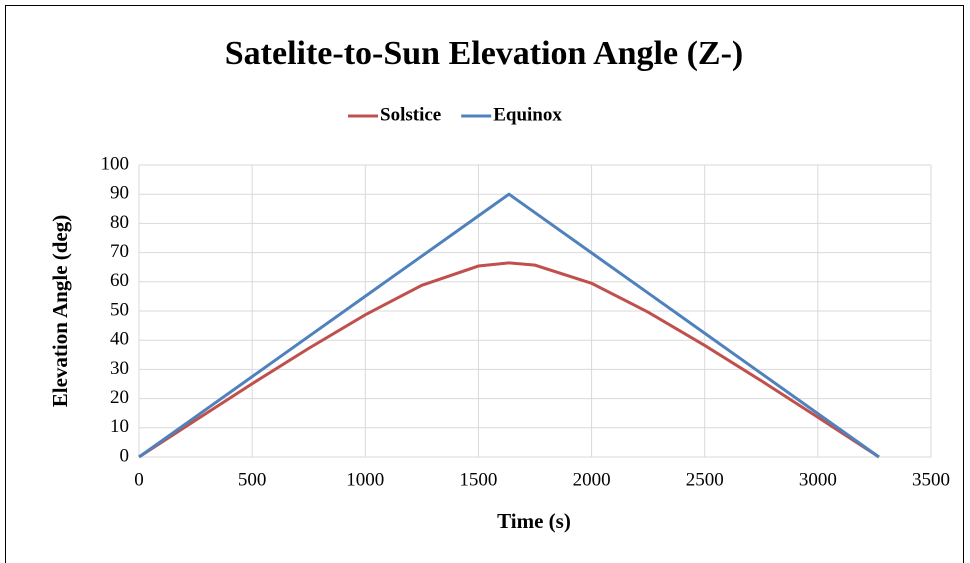  Describe the element at coordinates (705, 479) in the screenshot. I see `x-tick-label: 2500` at that location.